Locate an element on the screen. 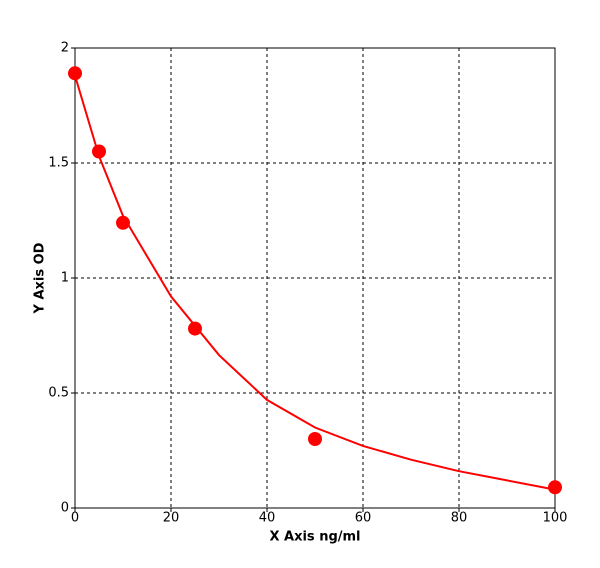  x-tick-label: 80 is located at coordinates (459, 518).